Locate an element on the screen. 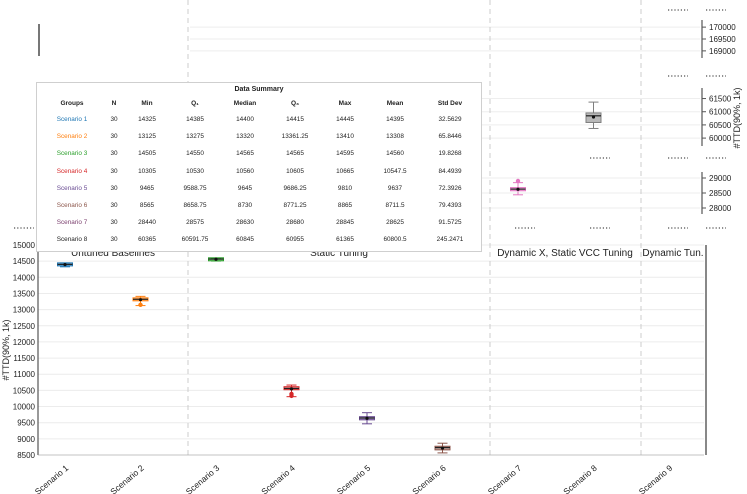 The width and height of the screenshot is (747, 494). summary-header-row: Groups N Min Q₁ Median Q₃ Max Mean Std Dev is located at coordinates (260, 103).